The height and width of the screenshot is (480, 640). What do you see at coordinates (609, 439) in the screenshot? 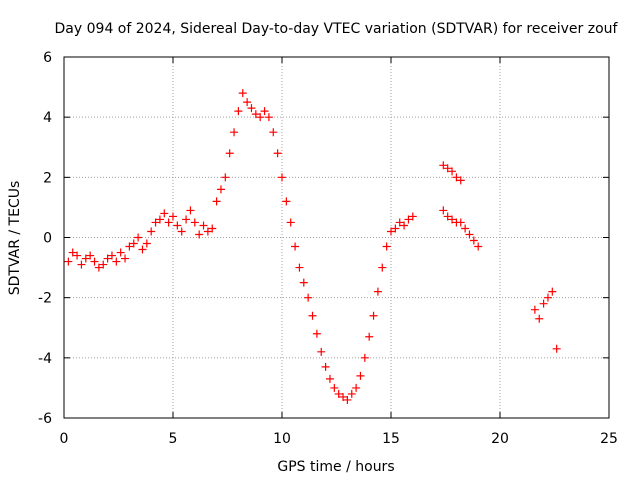
I see `x-tick-label: 25` at bounding box center [609, 439].